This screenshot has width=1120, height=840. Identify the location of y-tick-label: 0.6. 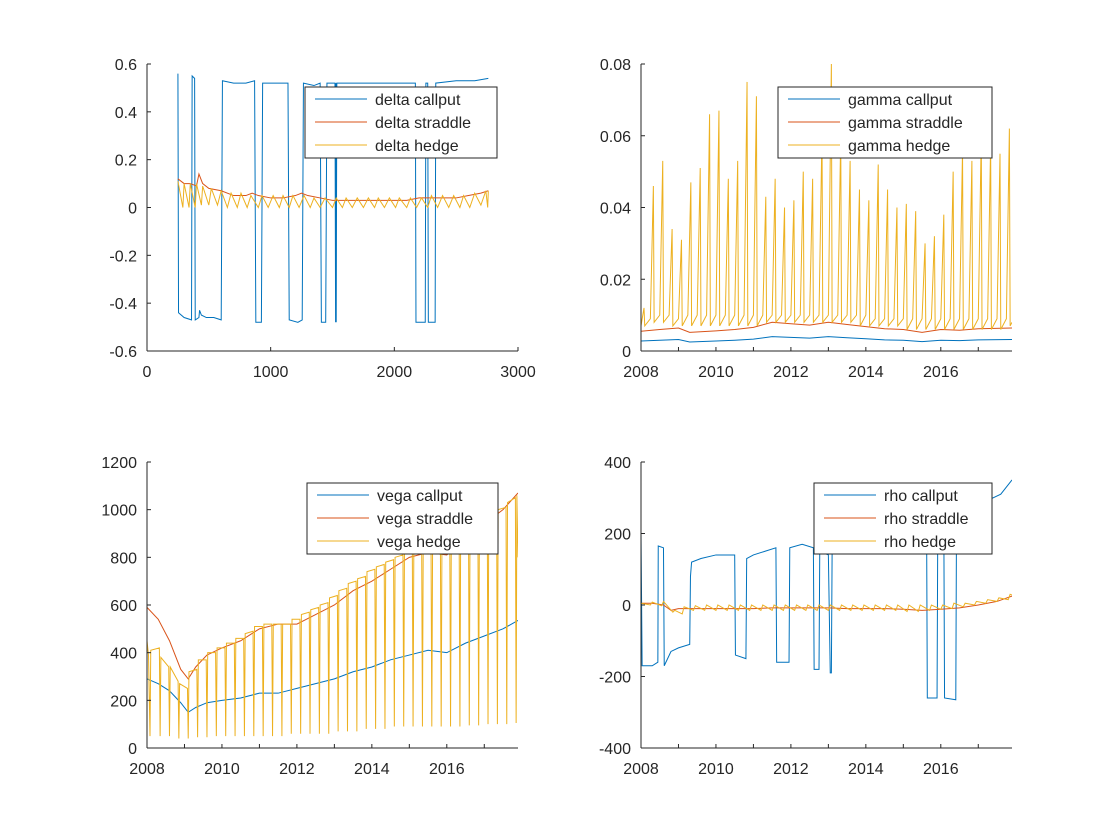
(126, 65).